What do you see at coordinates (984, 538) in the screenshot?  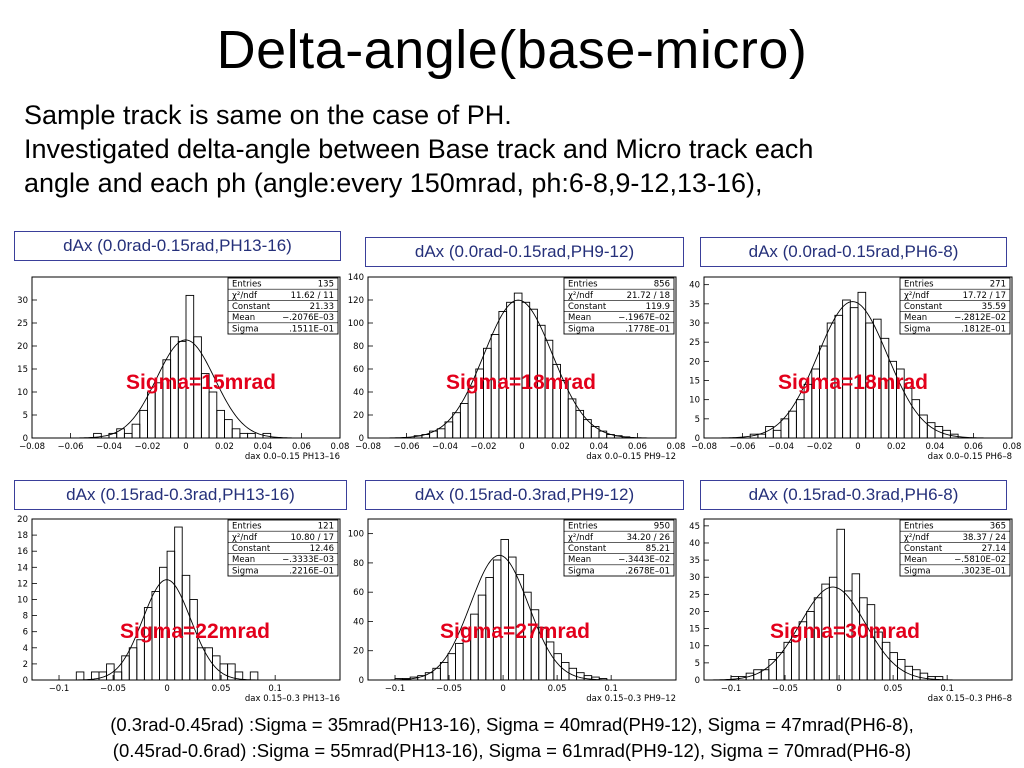 I see `stats-value: 38.37 / 24` at bounding box center [984, 538].